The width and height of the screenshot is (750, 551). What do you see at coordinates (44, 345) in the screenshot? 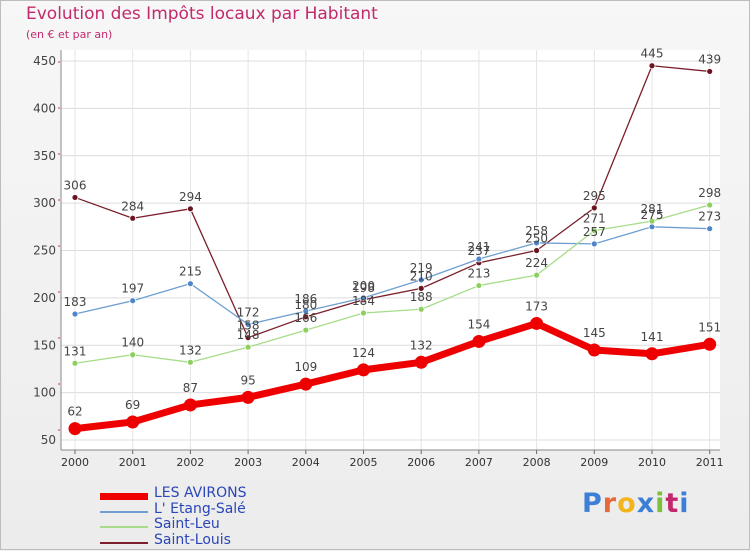
I see `y-tick-label: 150` at bounding box center [44, 345].